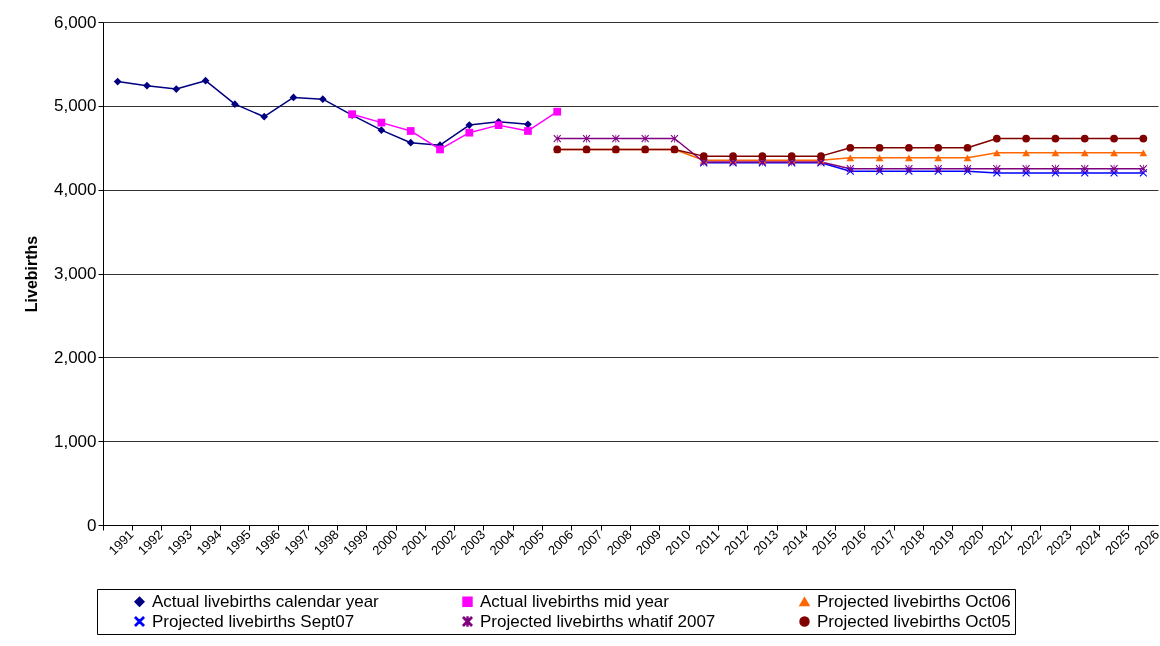 The width and height of the screenshot is (1160, 646). I want to click on y-tick-label: 4,000, so click(75, 190).